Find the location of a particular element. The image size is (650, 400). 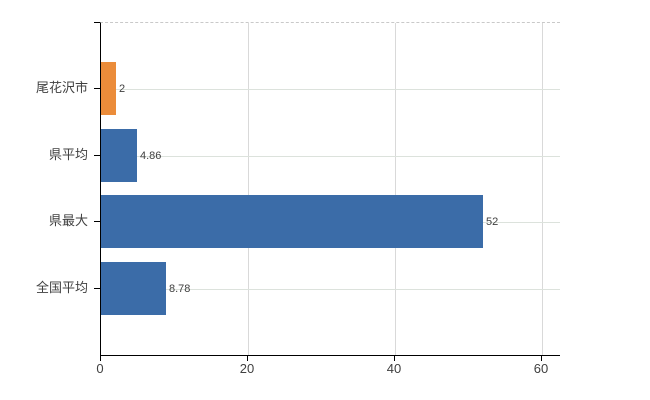

bar-value-label: 4.86 is located at coordinates (151, 156).